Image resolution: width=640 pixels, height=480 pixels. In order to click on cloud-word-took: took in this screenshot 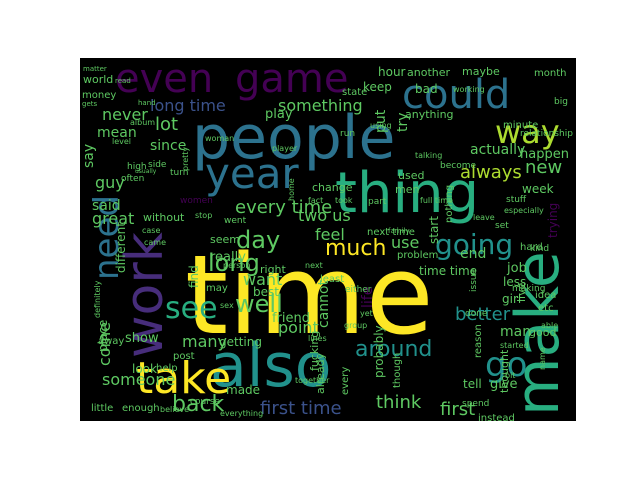, I will do `click(344, 200)`.